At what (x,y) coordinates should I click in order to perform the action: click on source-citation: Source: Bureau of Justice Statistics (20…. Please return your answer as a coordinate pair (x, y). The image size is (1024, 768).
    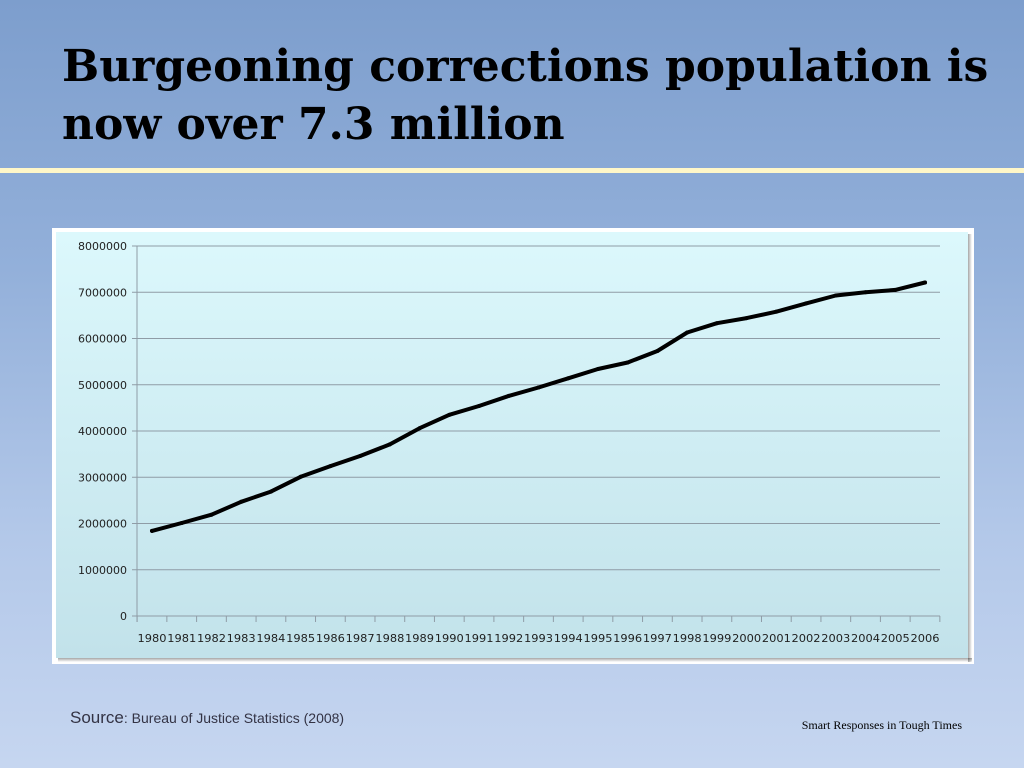
    Looking at the image, I should click on (207, 718).